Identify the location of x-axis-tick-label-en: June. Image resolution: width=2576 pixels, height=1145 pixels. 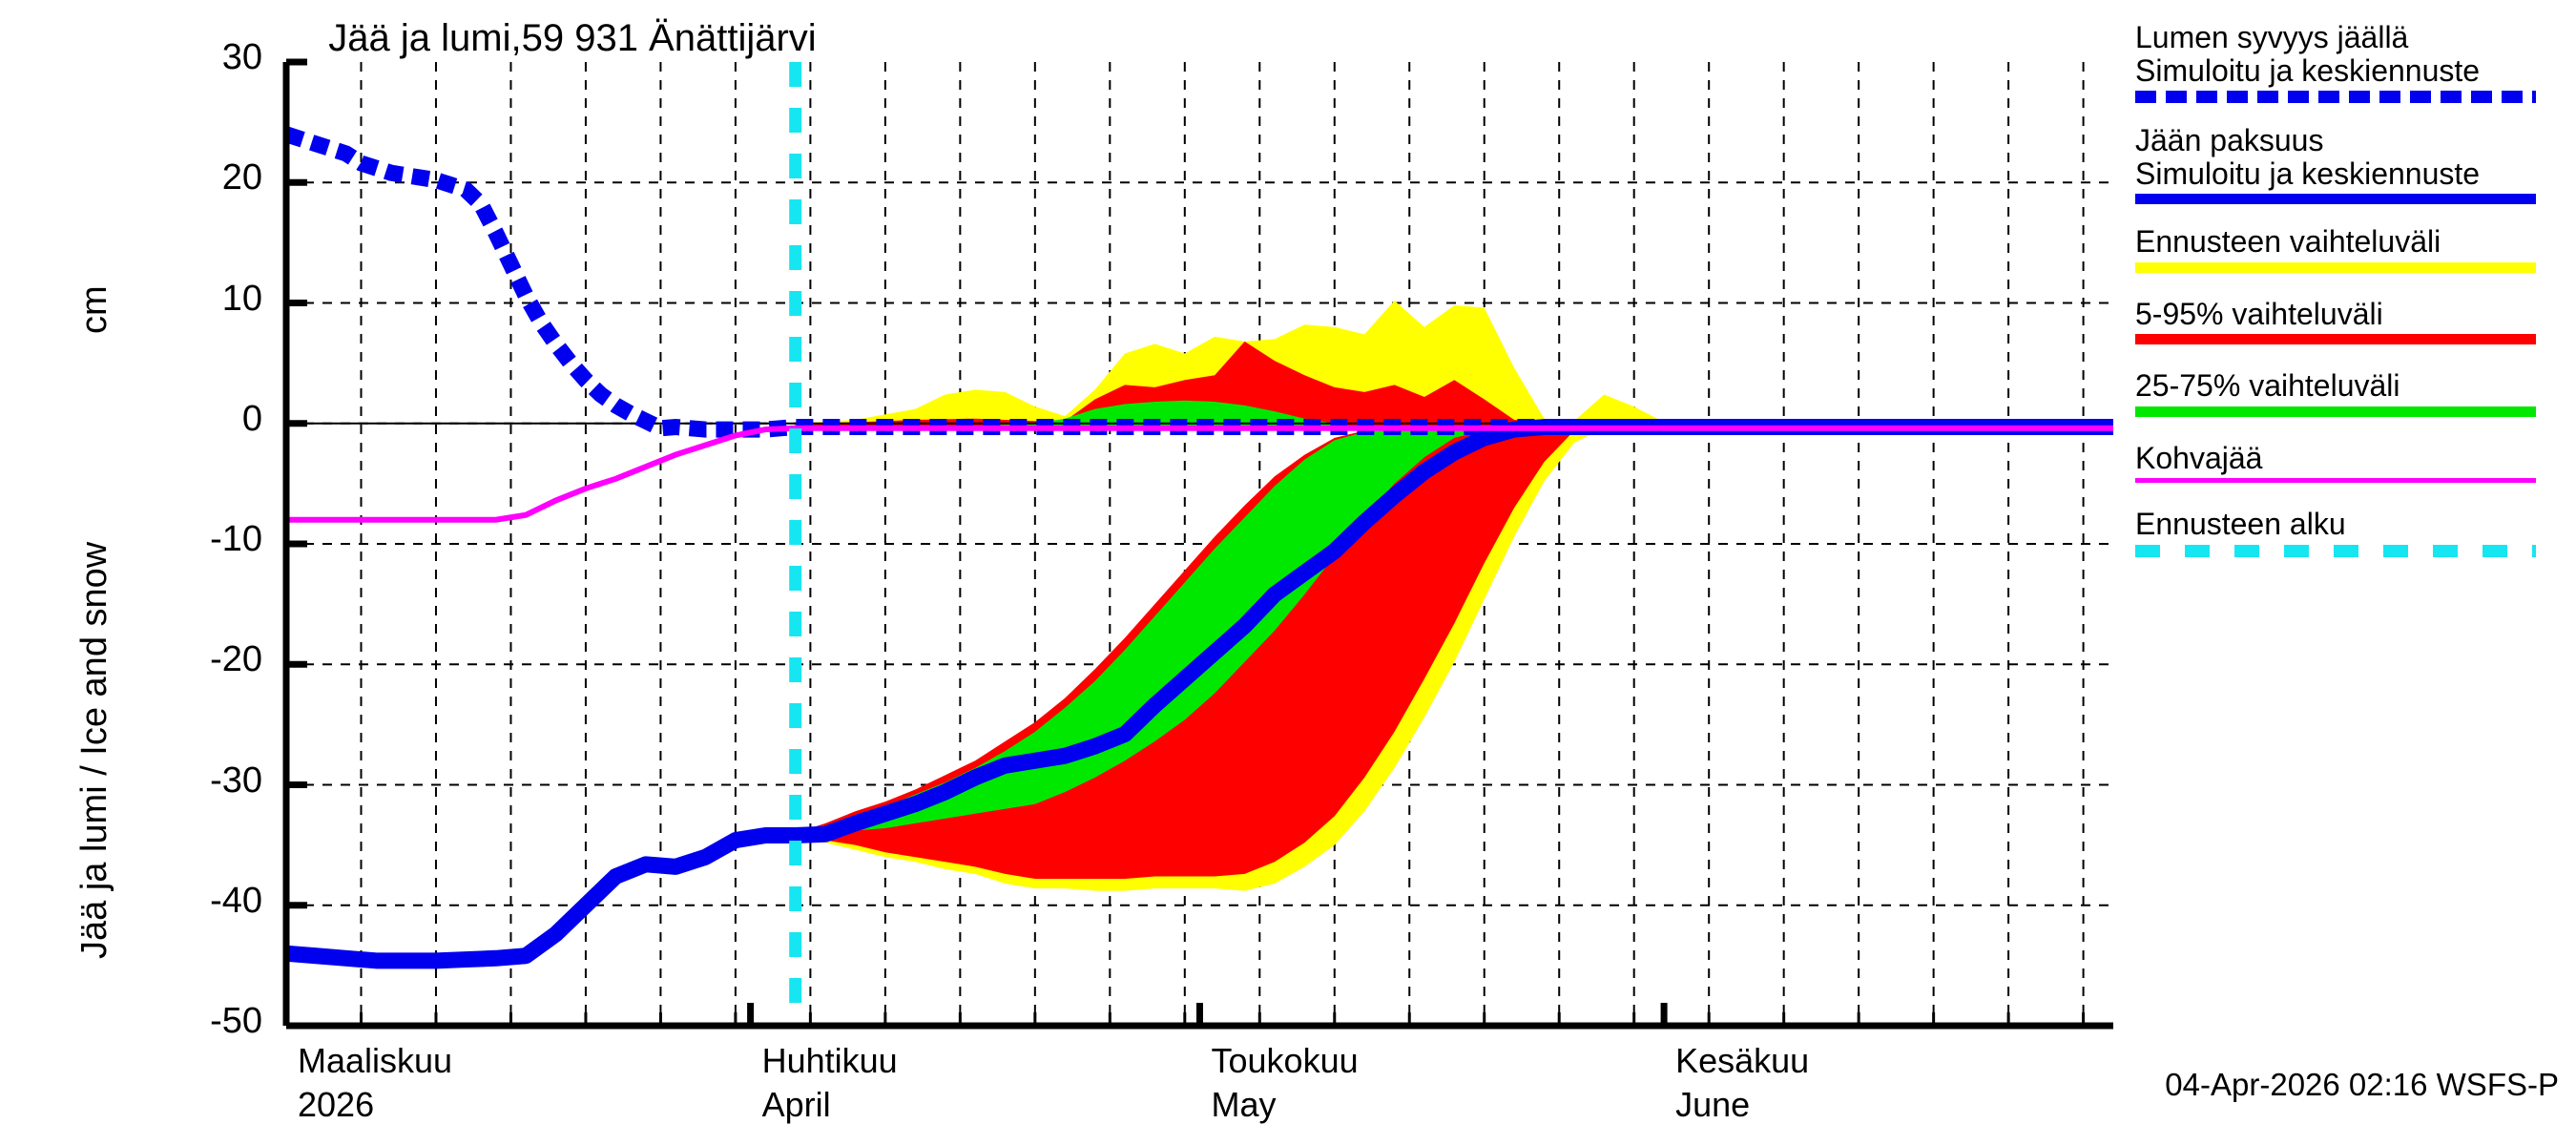
(1713, 1104).